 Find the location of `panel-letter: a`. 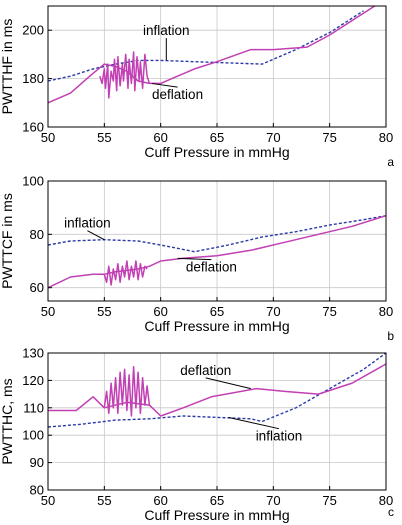

panel-letter: a is located at coordinates (390, 162).